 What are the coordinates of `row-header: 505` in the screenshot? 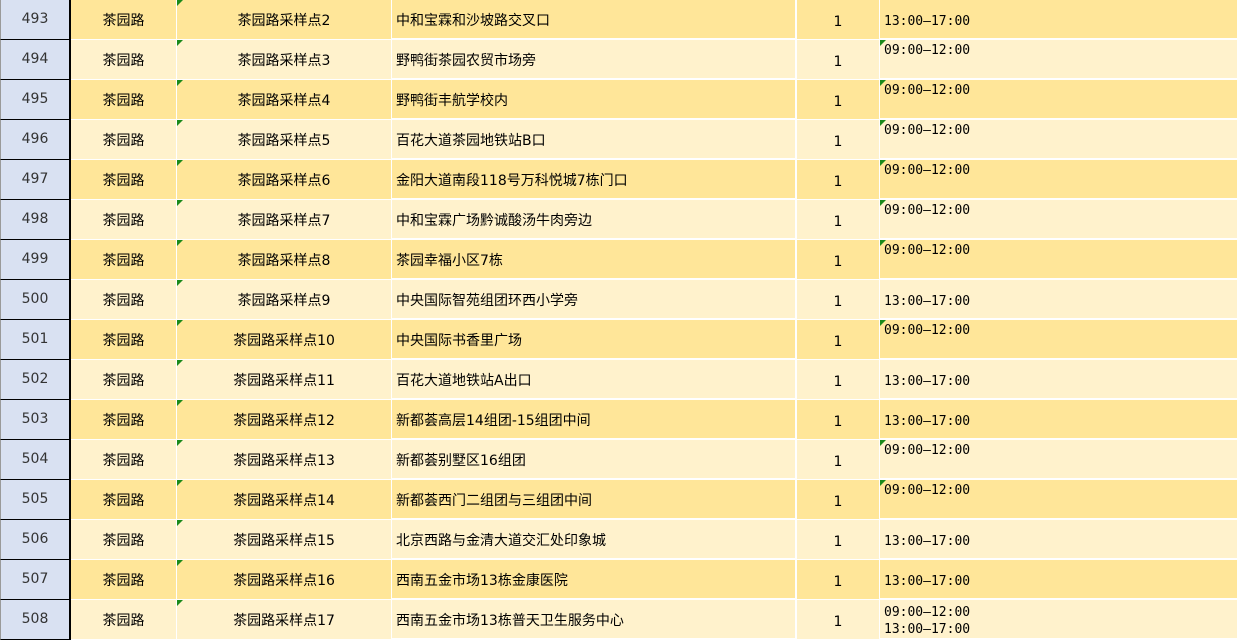 It's located at (35, 500).